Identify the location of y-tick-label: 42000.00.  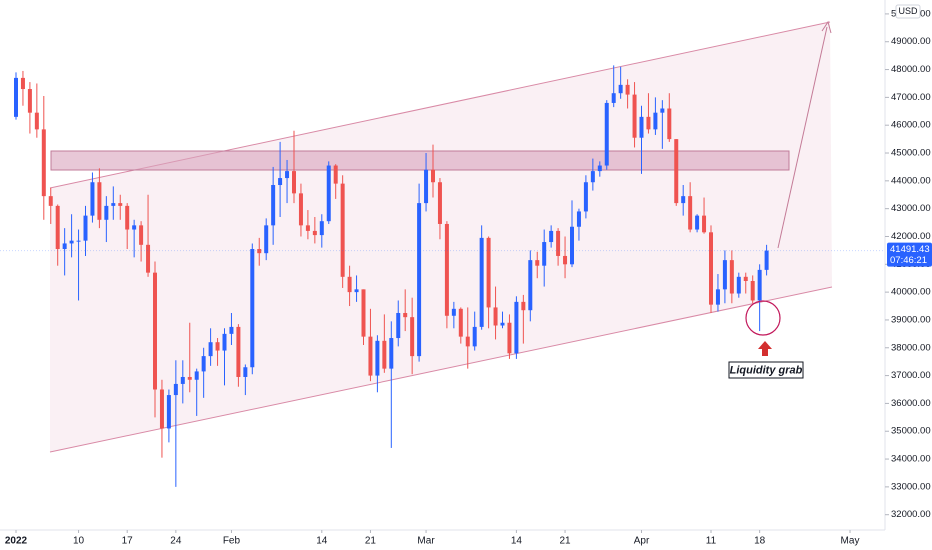
(911, 236).